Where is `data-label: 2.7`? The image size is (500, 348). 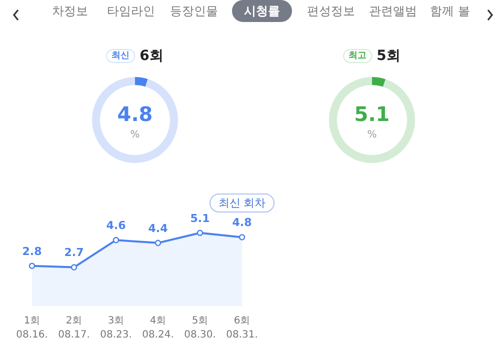
data-label: 2.7 is located at coordinates (74, 253).